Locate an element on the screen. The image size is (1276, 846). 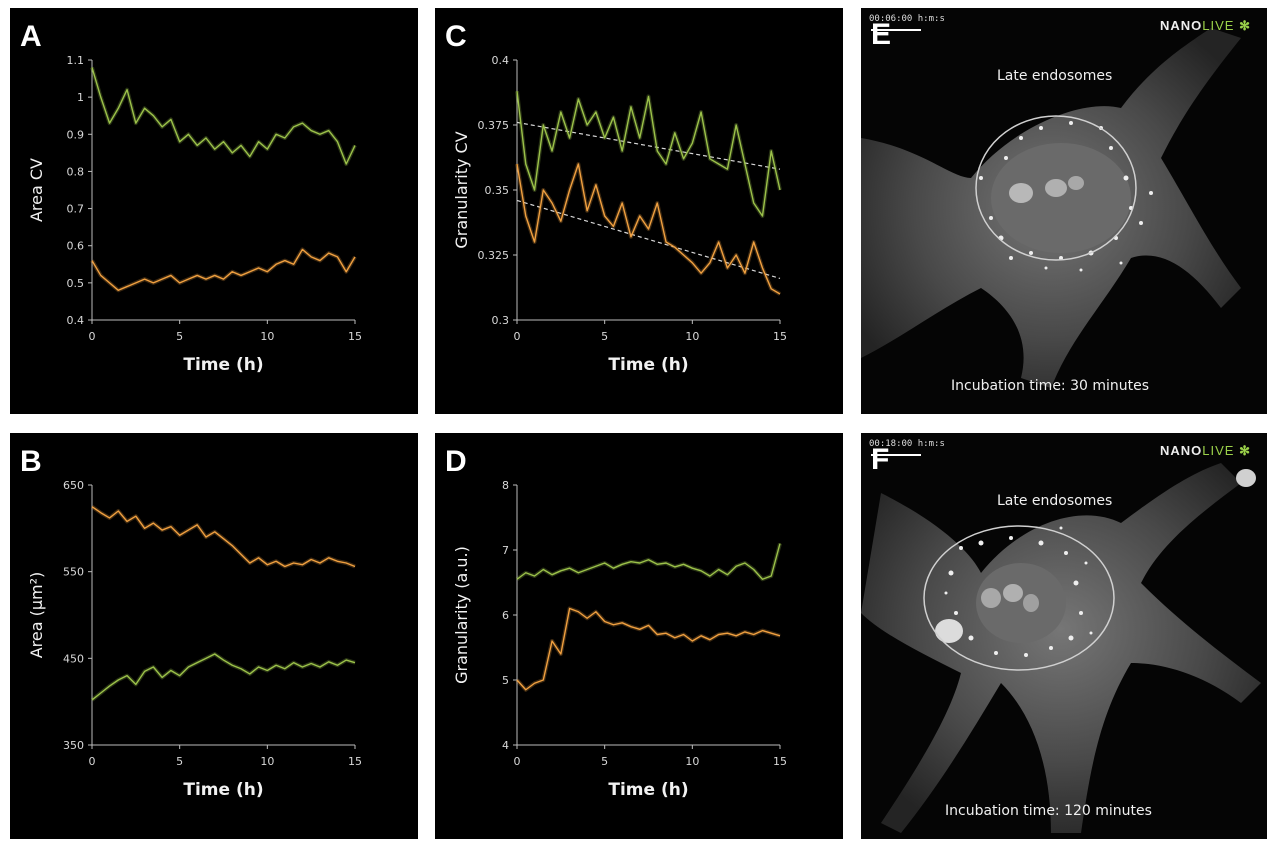
timestamp-f: 00:18:00 h:m:s is located at coordinates (907, 444).